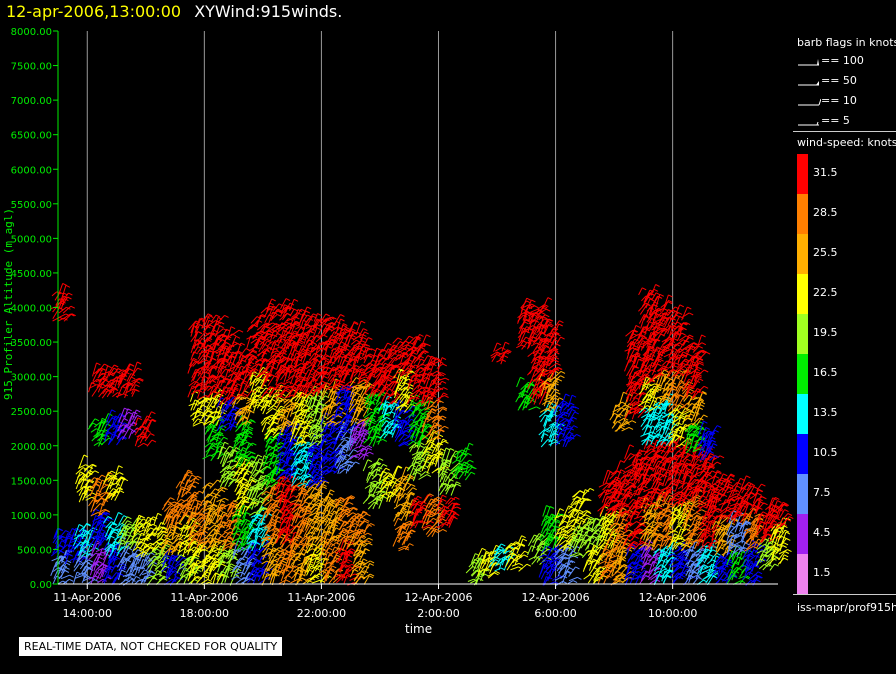  Describe the element at coordinates (94, 11) in the screenshot. I see `title-timestamp: 12-apr-2006,13:00:00` at that location.